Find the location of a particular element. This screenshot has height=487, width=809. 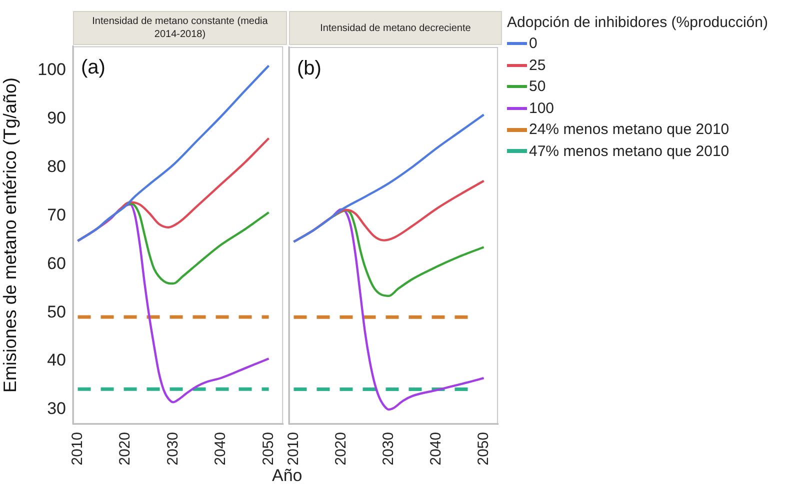

y-tick-label: 60 is located at coordinates (56, 263).